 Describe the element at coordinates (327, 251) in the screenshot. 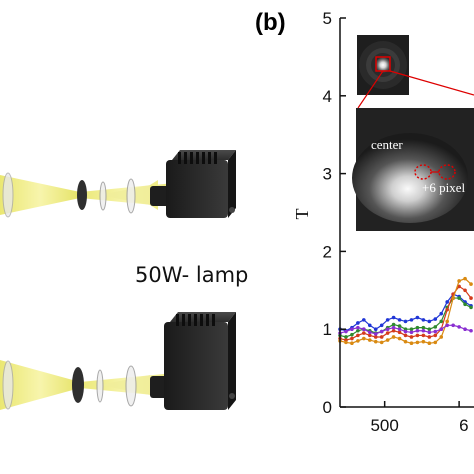

I see `y-tick-label: 2` at that location.